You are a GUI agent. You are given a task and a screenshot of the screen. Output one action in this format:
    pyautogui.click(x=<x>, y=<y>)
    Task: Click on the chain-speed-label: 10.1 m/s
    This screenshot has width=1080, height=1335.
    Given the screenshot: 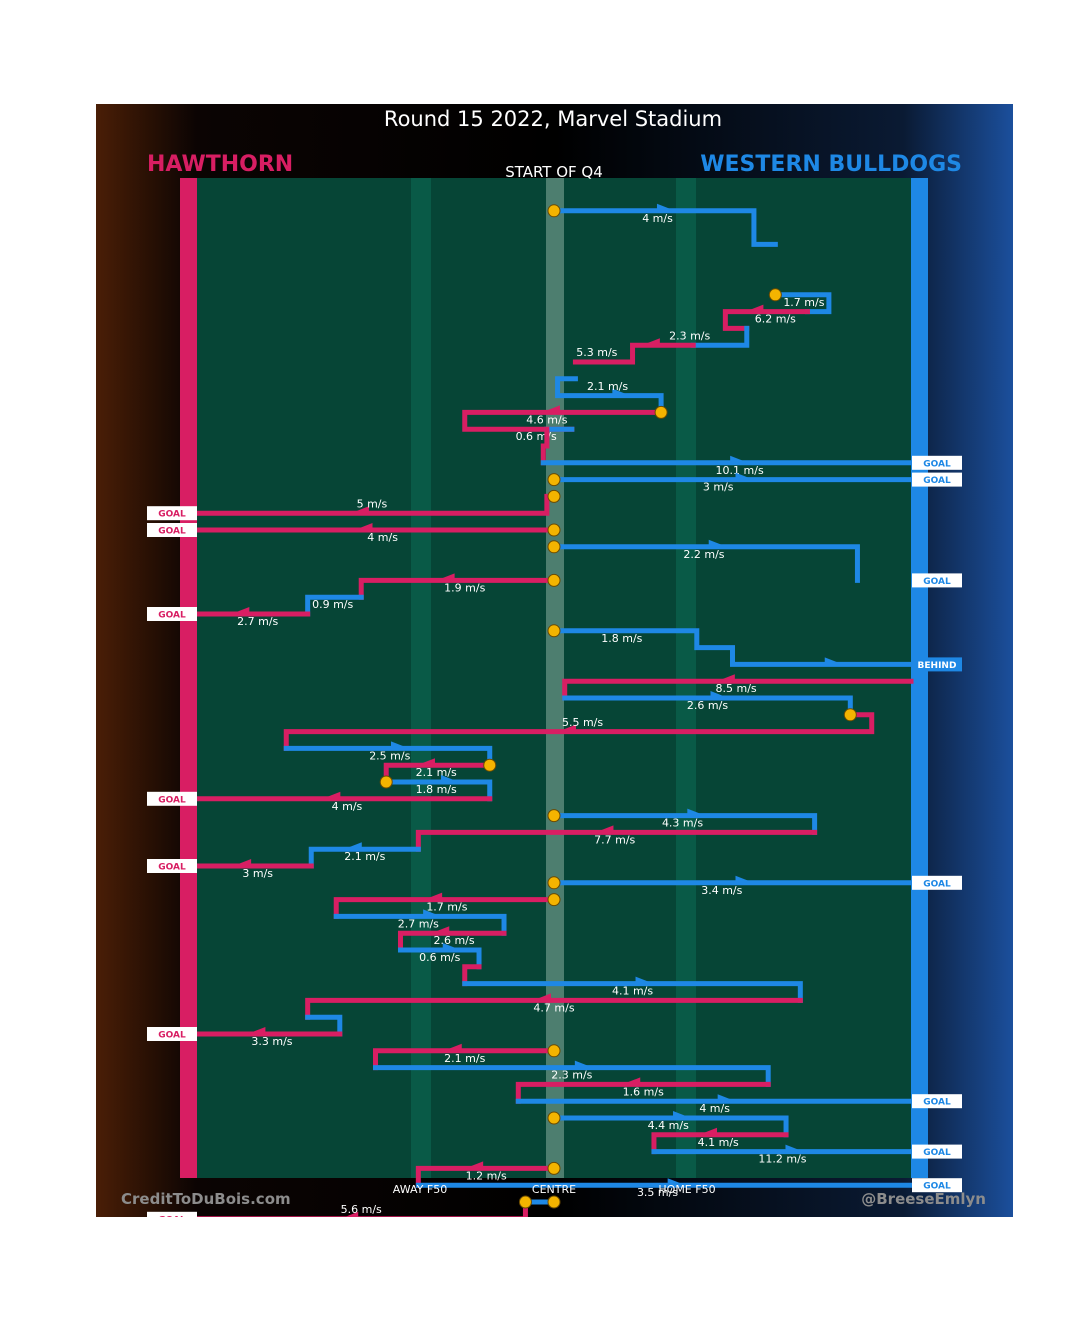 What is the action you would take?
    pyautogui.click(x=740, y=470)
    